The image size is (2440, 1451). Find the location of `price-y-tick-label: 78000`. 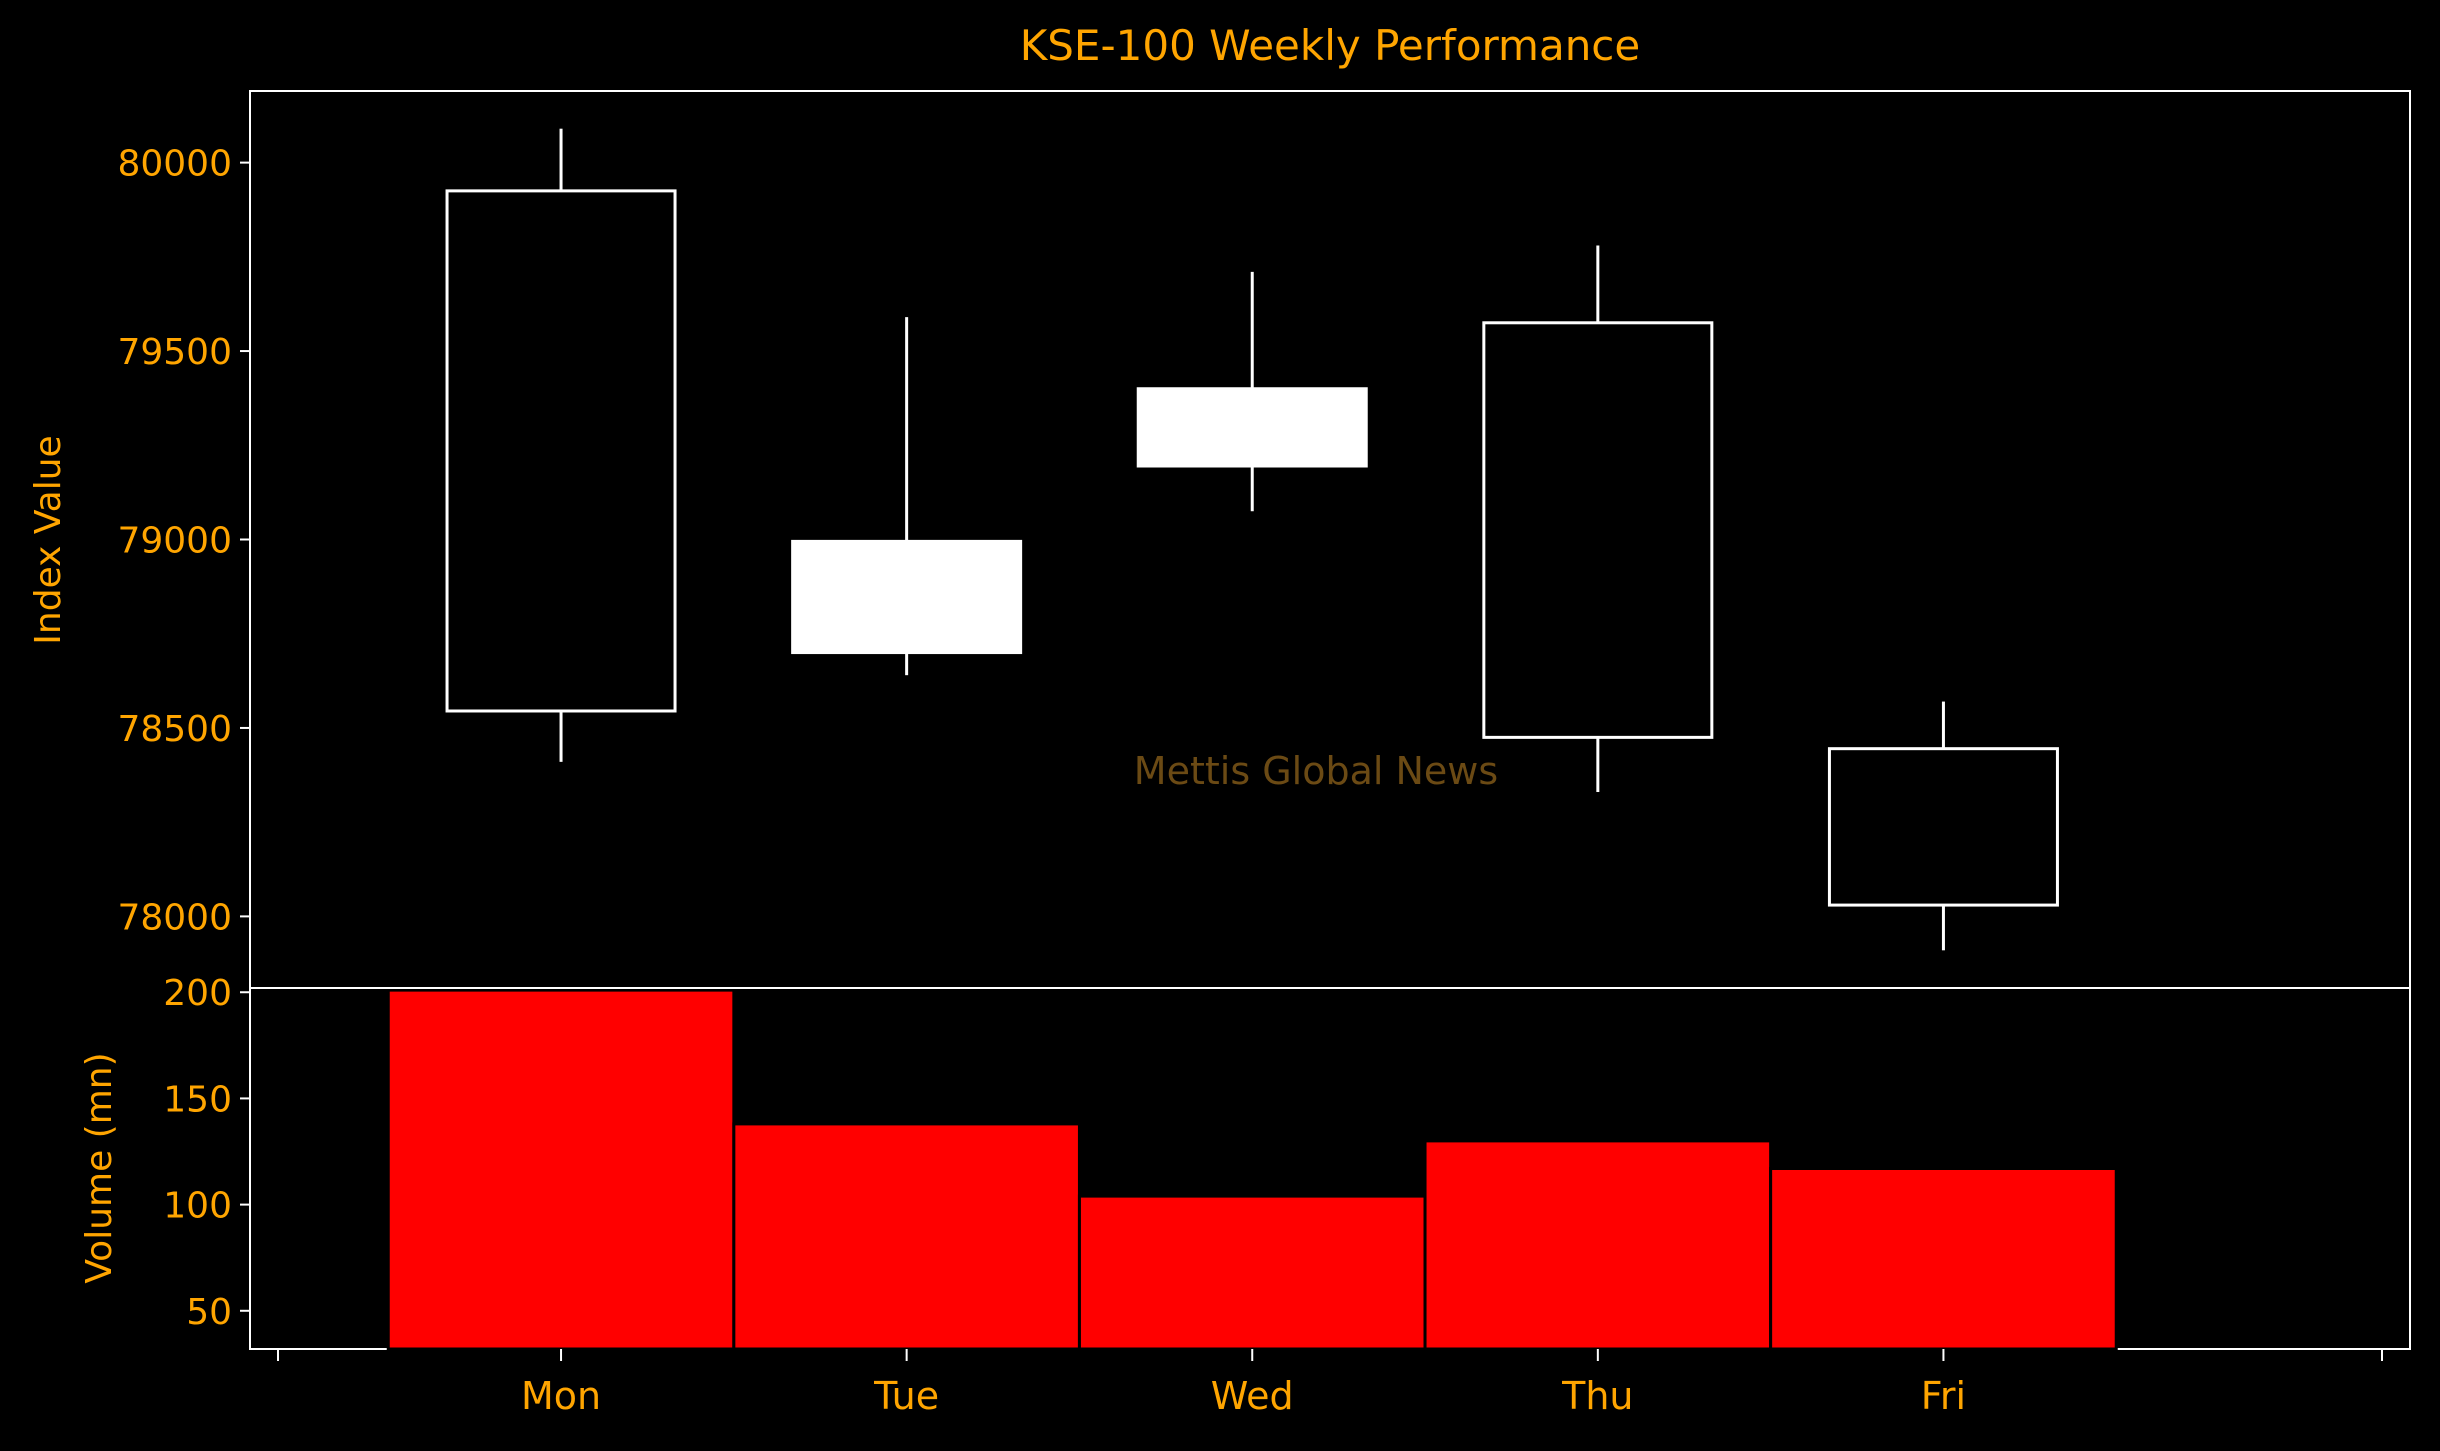

price-y-tick-label: 78000 is located at coordinates (174, 917).